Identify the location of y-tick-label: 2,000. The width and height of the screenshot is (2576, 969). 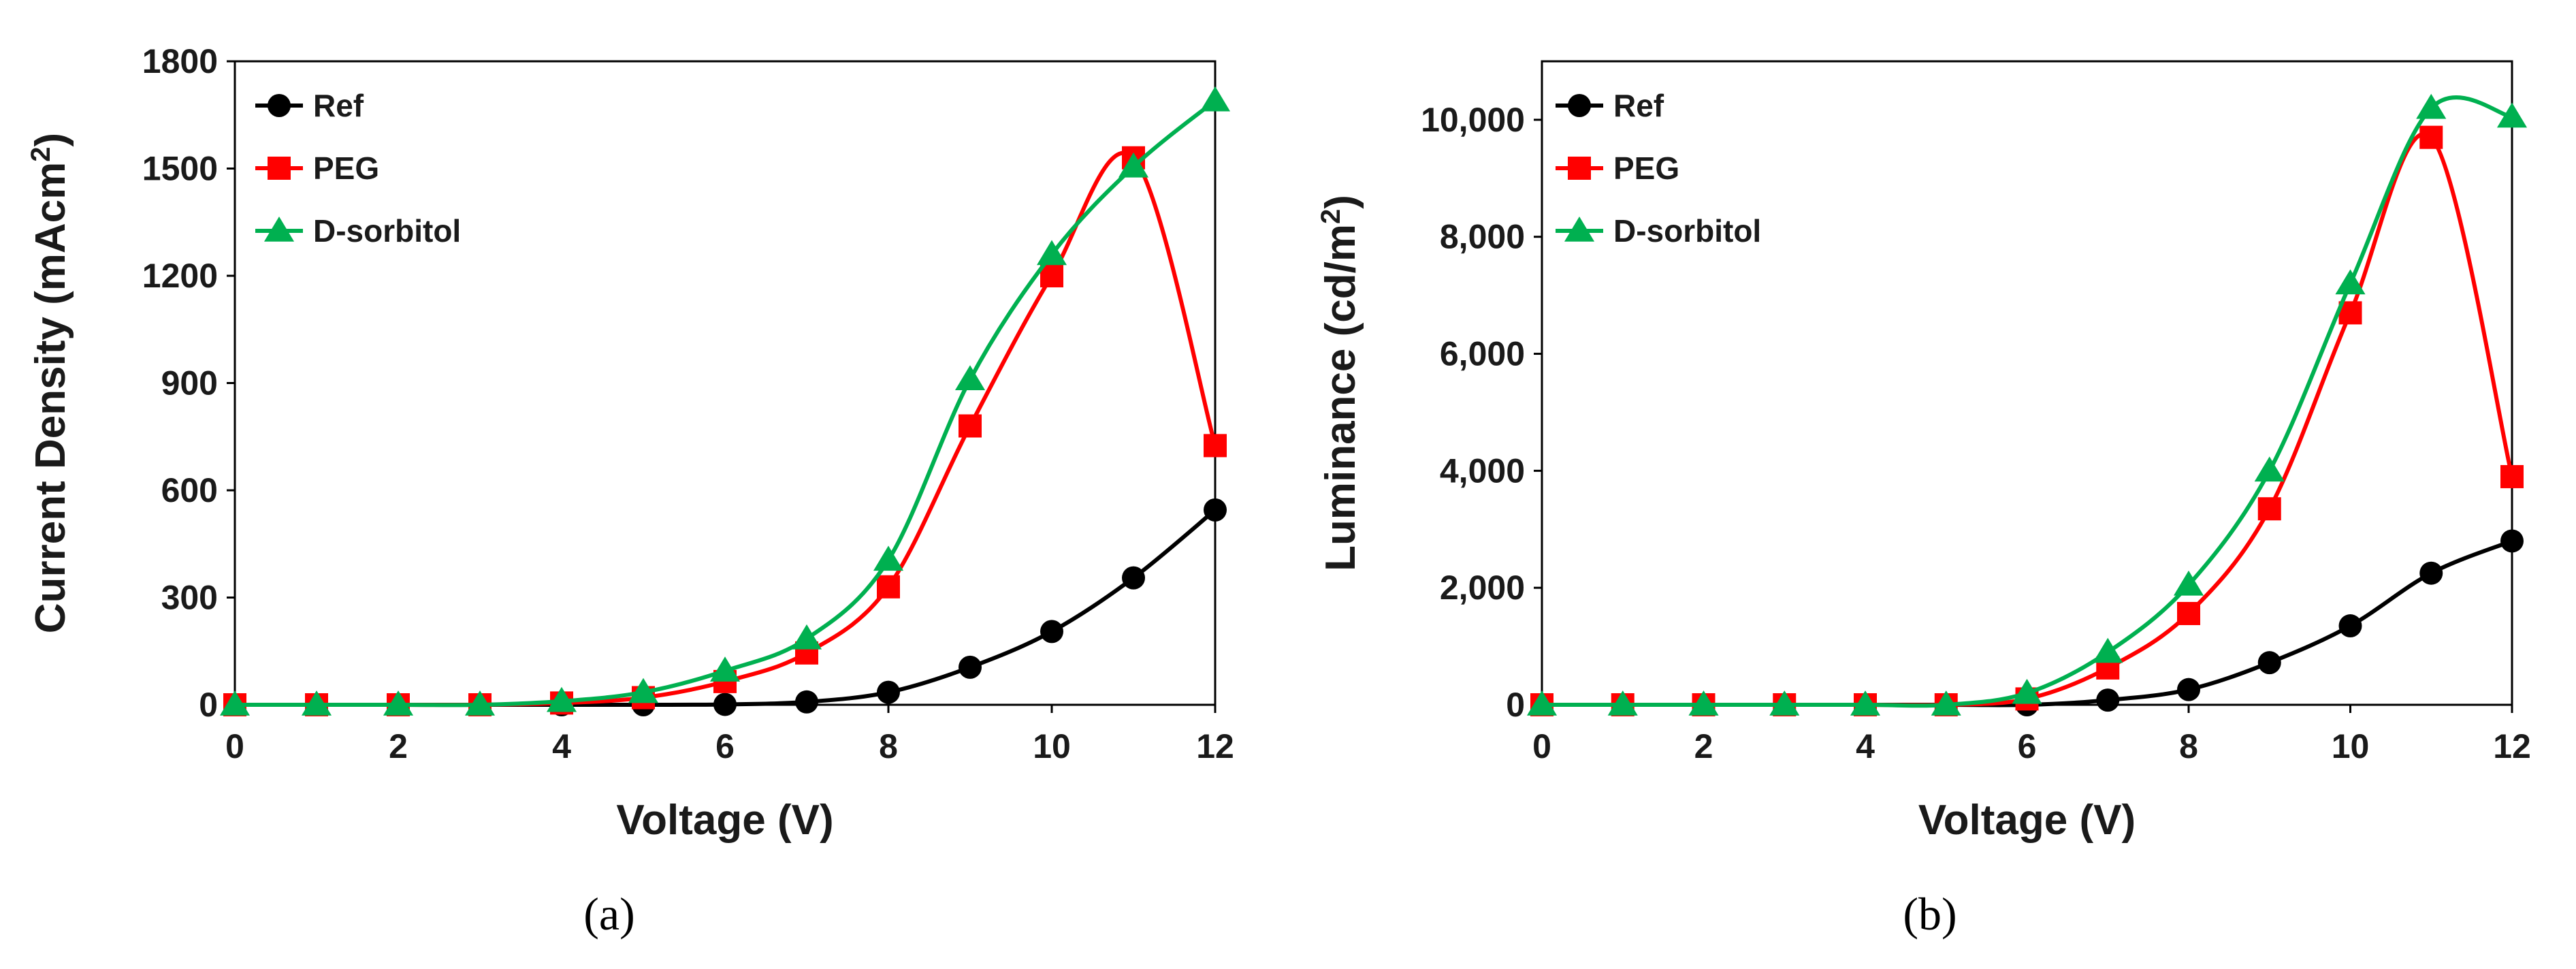
(1483, 588).